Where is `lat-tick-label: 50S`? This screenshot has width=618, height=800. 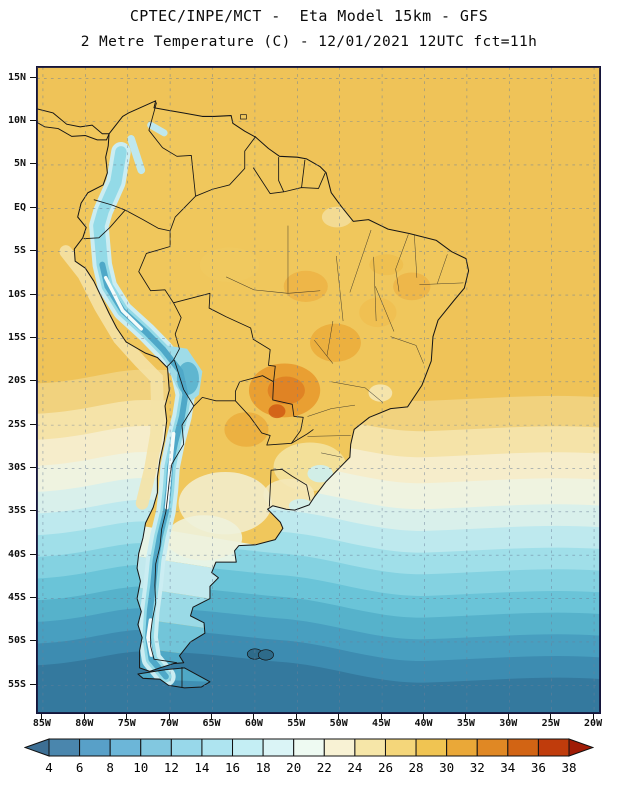 lat-tick-label: 50S is located at coordinates (16, 641).